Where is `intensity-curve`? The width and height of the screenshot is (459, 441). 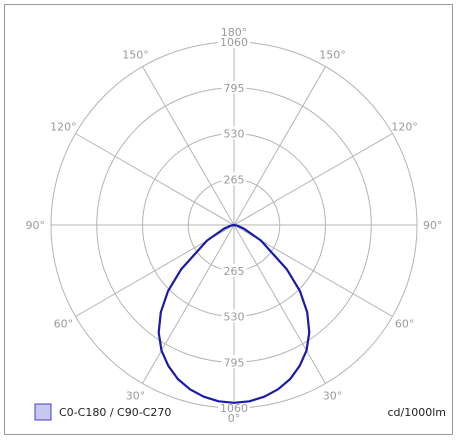
intensity-curve is located at coordinates (234, 313).